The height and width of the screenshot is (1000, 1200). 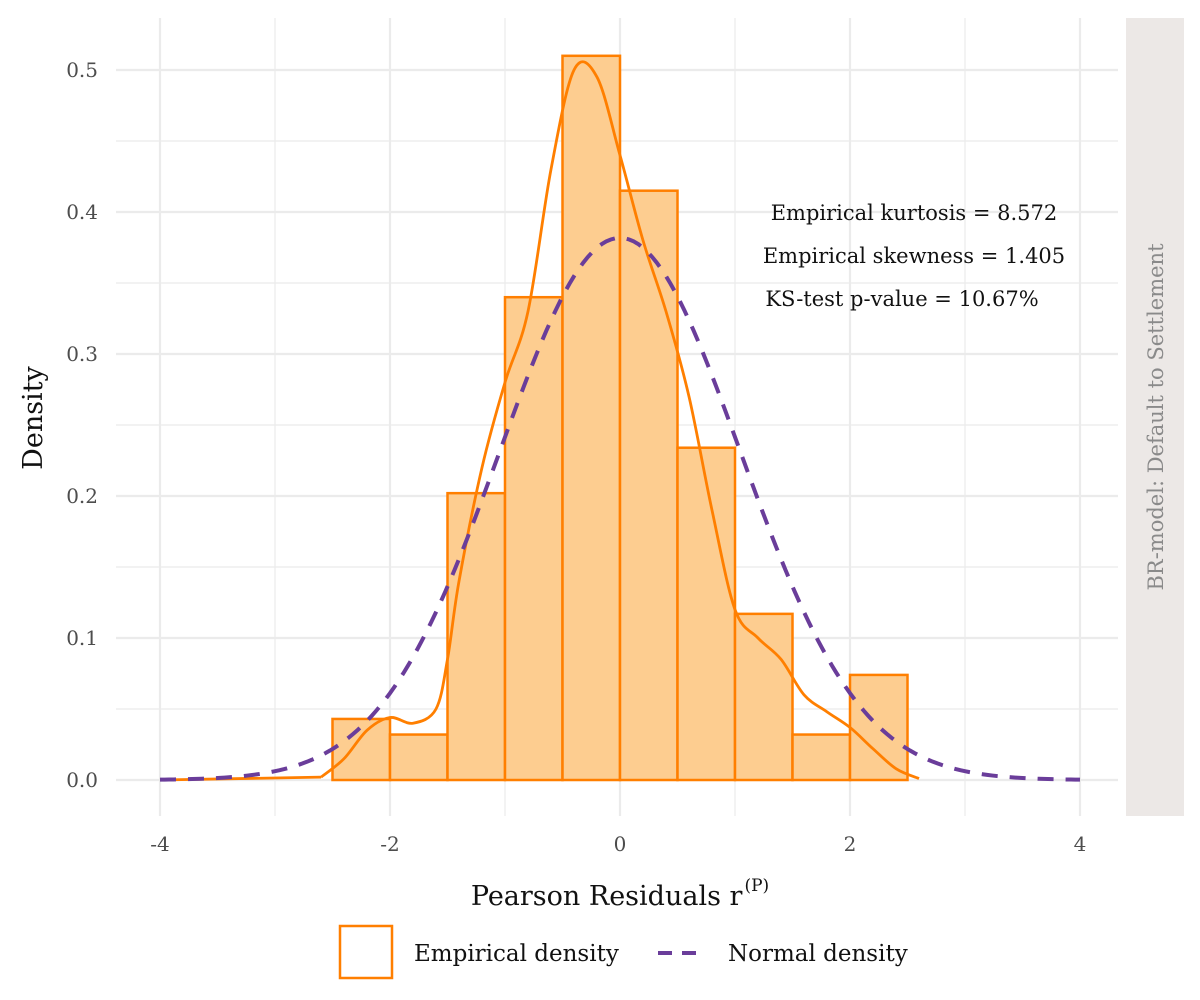 I want to click on y-tick-label: 0.0, so click(x=82, y=780).